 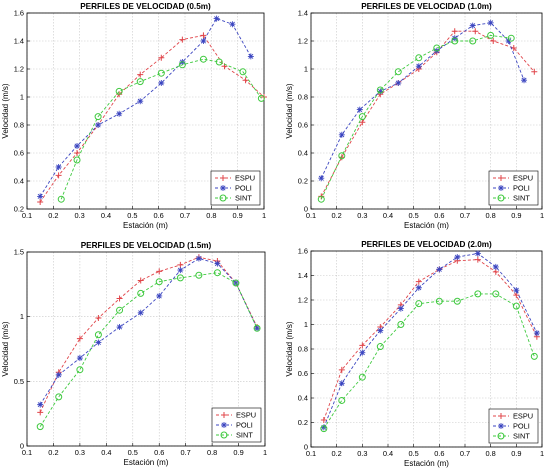 What do you see at coordinates (306, 447) in the screenshot?
I see `y-tick-label: 0` at bounding box center [306, 447].